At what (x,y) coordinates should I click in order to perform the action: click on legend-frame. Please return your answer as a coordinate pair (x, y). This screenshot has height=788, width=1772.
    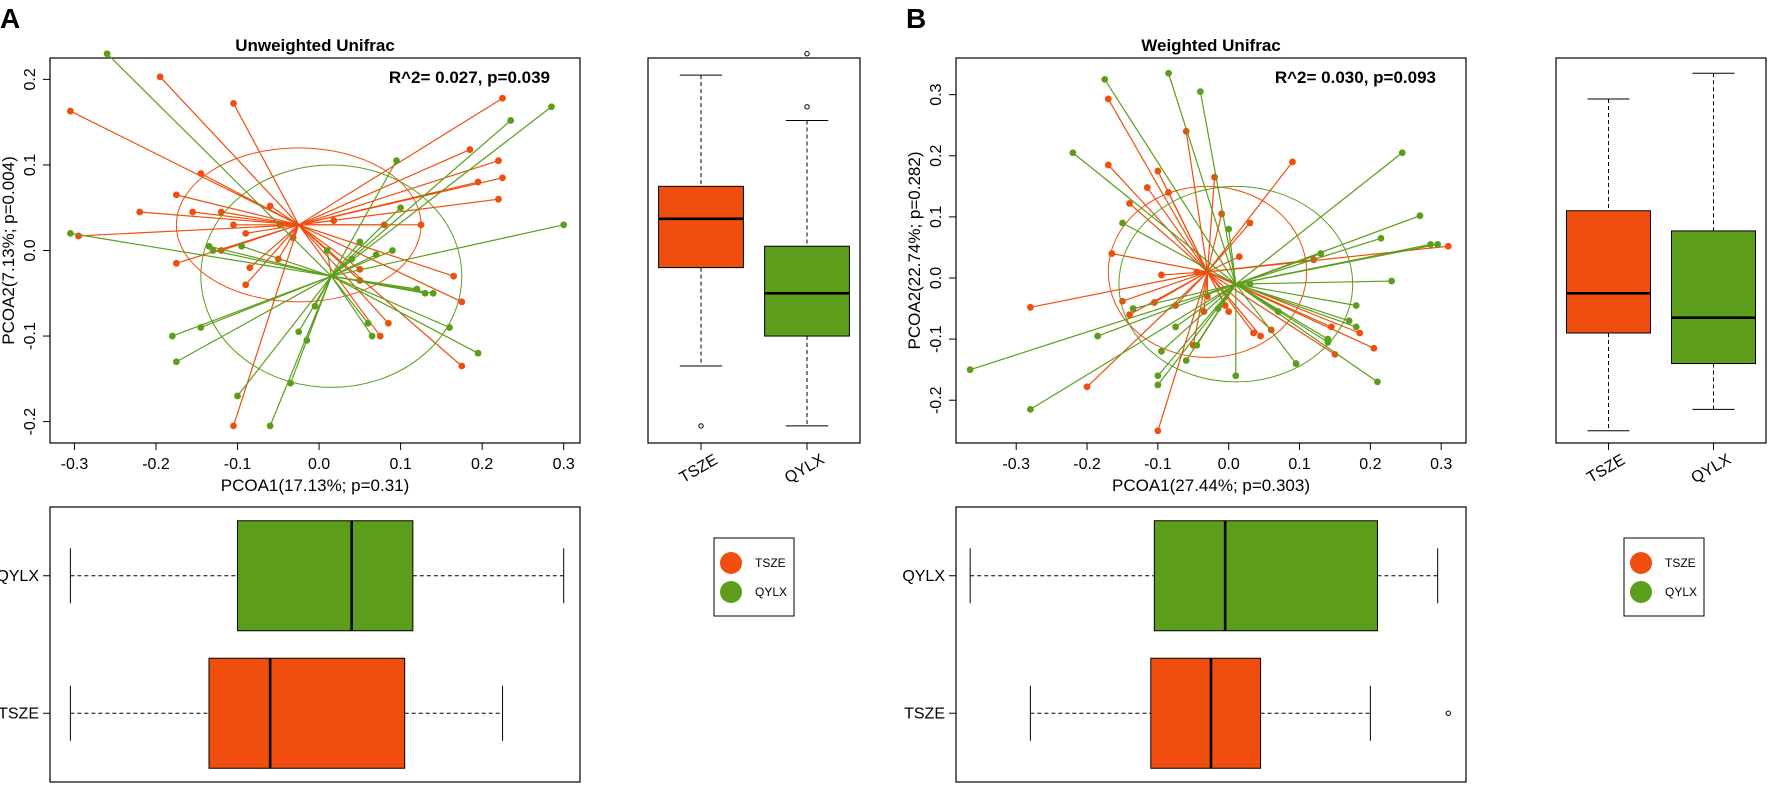
    Looking at the image, I should click on (754, 577).